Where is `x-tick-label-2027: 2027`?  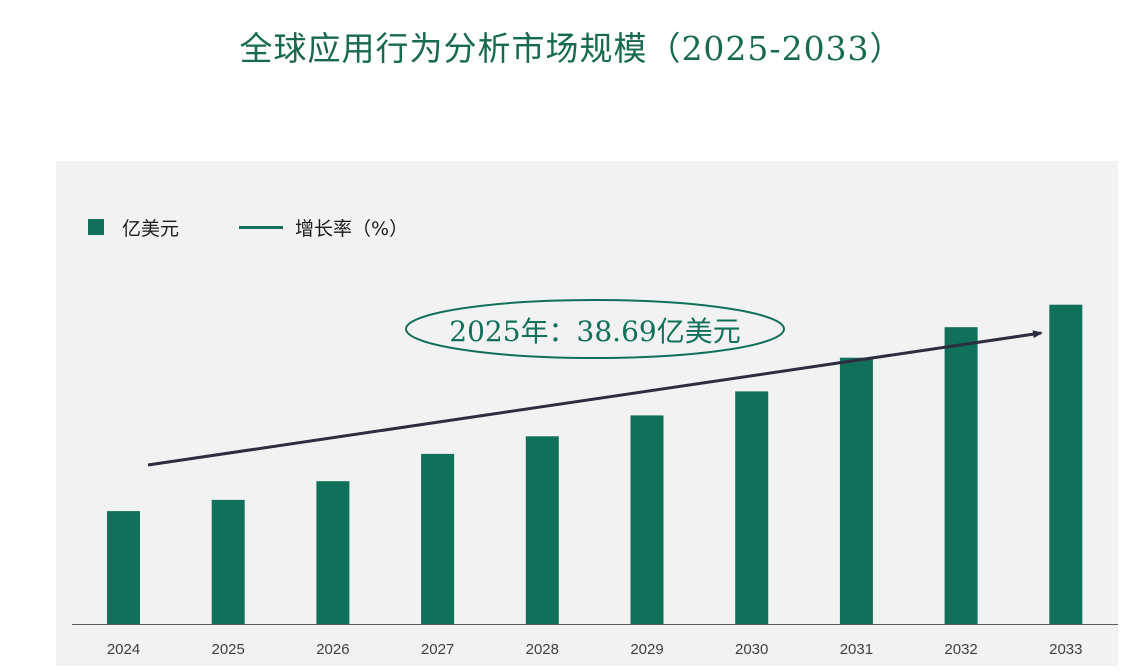 x-tick-label-2027: 2027 is located at coordinates (437, 649).